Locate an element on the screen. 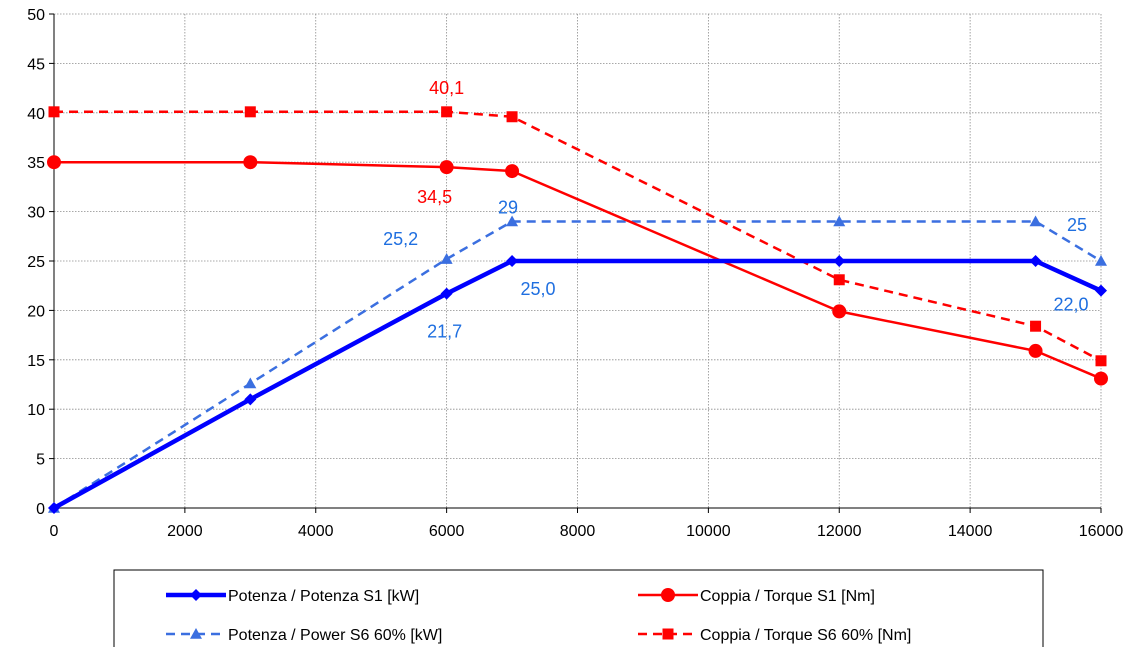  data-label: 34,5 is located at coordinates (434, 197).